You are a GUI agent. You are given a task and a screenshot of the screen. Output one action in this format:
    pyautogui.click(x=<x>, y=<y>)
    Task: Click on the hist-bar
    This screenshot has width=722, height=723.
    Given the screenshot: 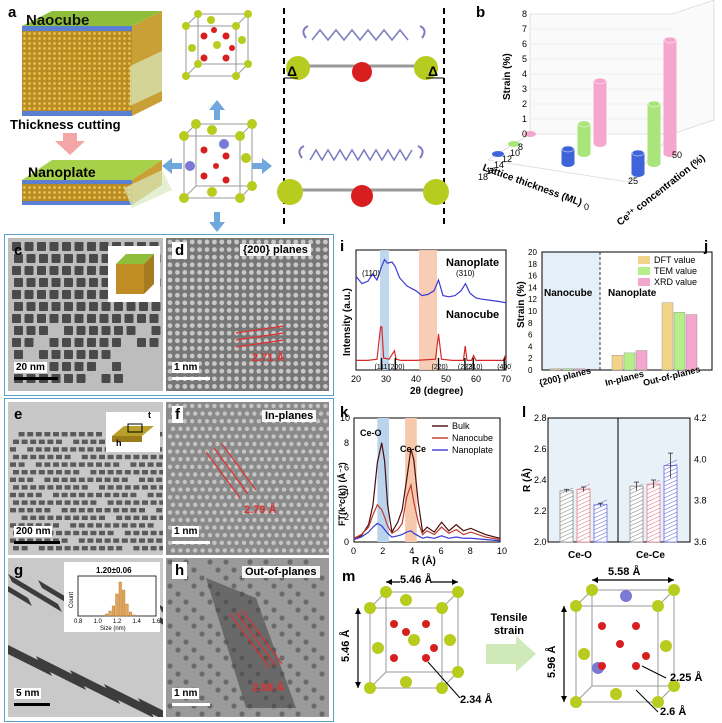 What is the action you would take?
    pyautogui.click(x=117, y=605)
    